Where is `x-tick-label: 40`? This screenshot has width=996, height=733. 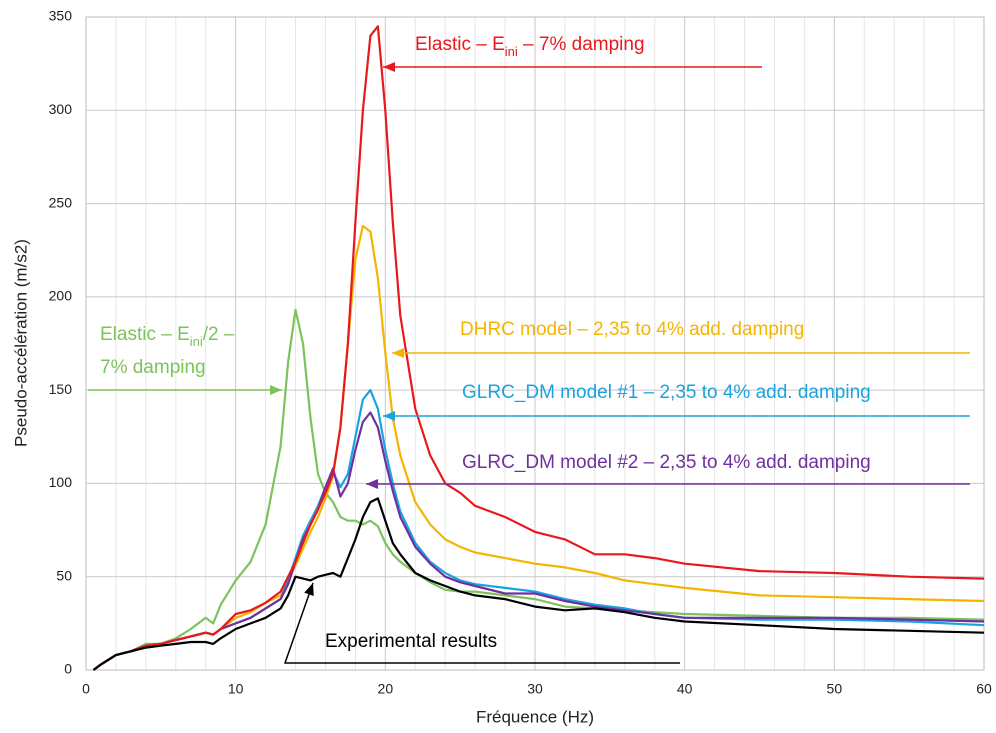 x-tick-label: 40 is located at coordinates (685, 689).